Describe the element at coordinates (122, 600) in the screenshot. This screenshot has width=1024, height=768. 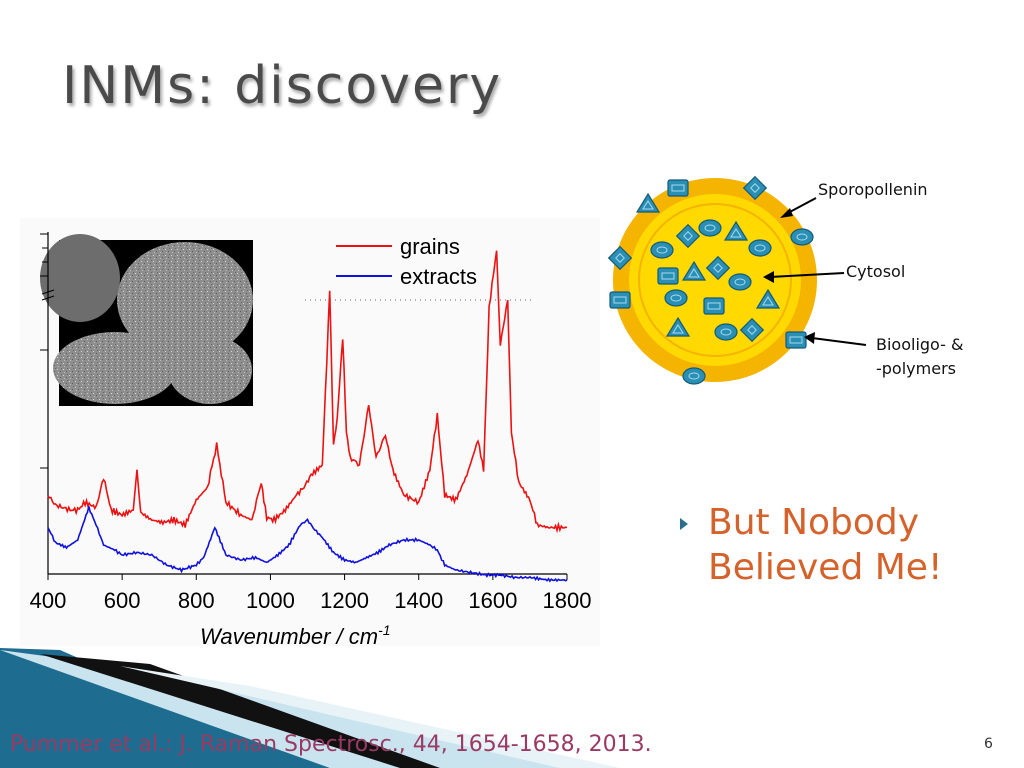
I see `x-tick-label: 600` at that location.